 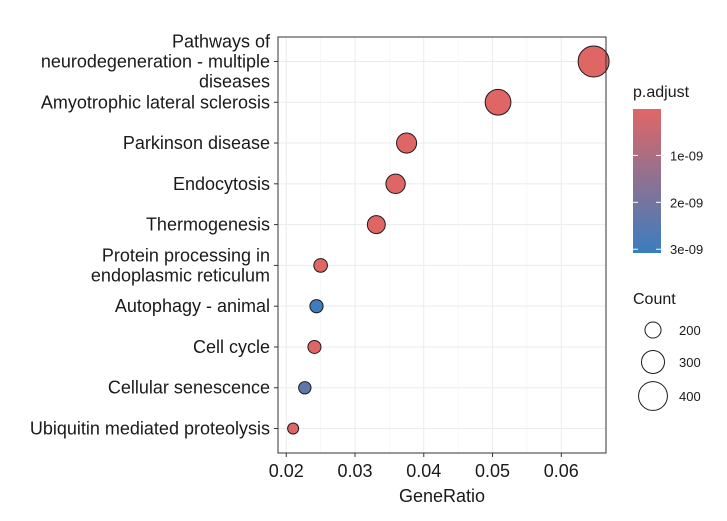 I want to click on category-label: Autophagy - animal, so click(x=192, y=306).